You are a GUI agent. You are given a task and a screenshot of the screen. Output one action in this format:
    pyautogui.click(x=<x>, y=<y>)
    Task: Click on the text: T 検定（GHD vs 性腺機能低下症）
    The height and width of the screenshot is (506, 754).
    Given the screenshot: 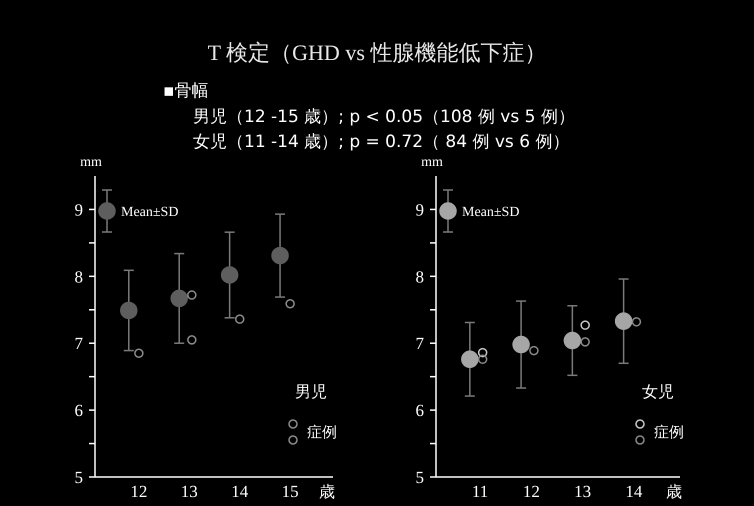 What is the action you would take?
    pyautogui.click(x=377, y=52)
    